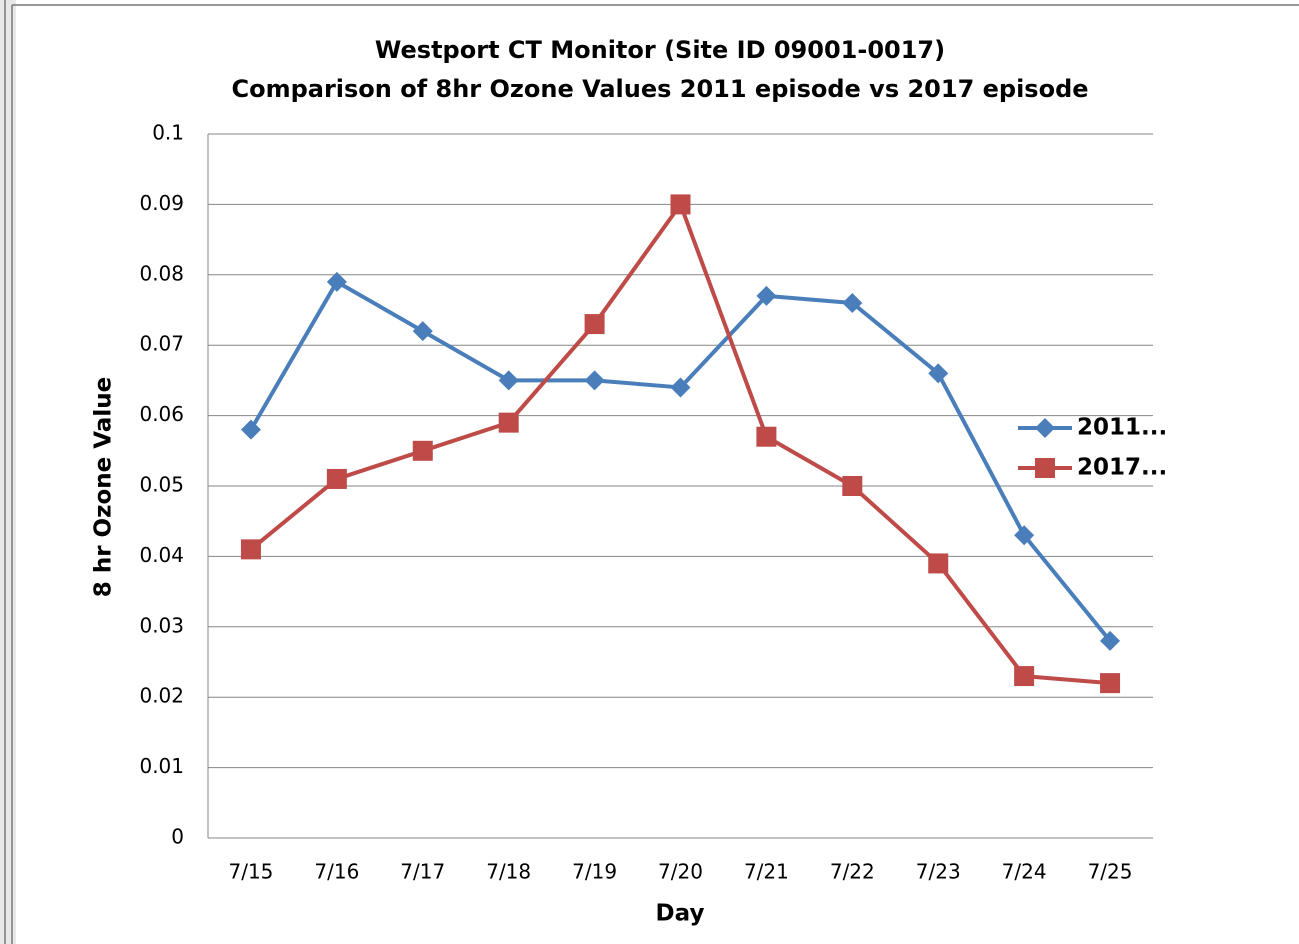 Image resolution: width=1299 pixels, height=944 pixels. Describe the element at coordinates (852, 872) in the screenshot. I see `x-tick-label: 7/22` at that location.